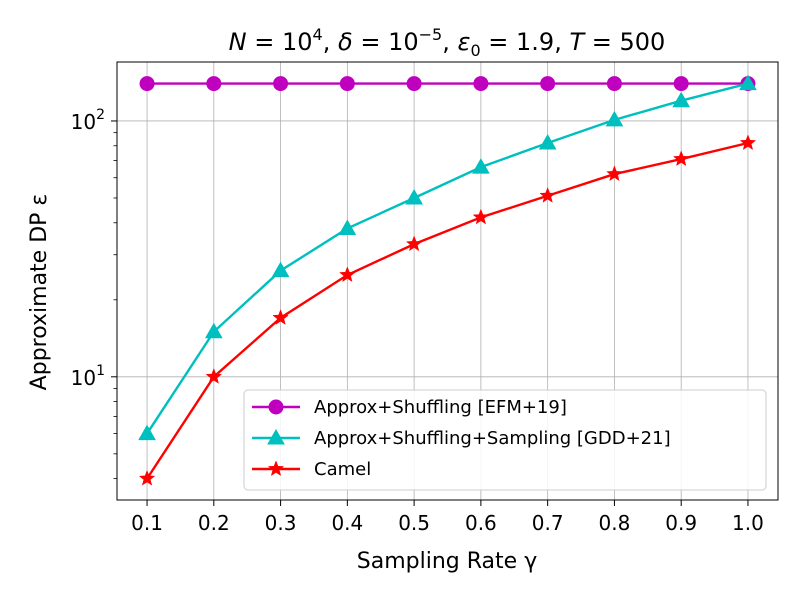 This screenshot has width=800, height=600. Describe the element at coordinates (281, 523) in the screenshot. I see `x-tick-label: 0.3` at that location.